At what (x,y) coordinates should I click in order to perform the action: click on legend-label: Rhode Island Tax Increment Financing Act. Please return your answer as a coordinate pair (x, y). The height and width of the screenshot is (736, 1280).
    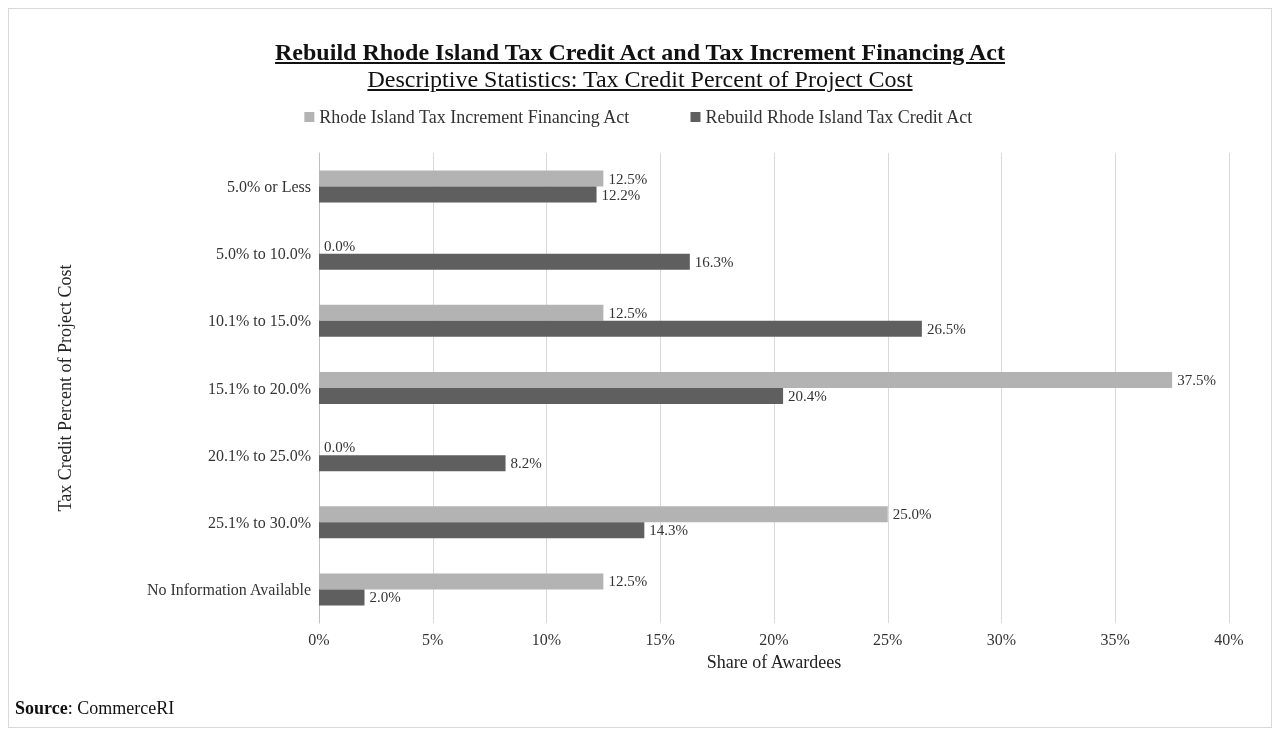
    Looking at the image, I should click on (474, 117).